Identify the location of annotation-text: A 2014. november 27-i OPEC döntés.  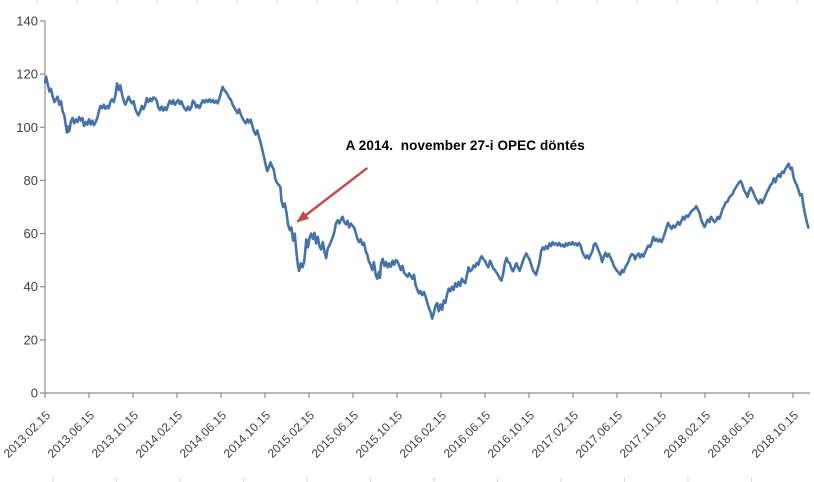
(465, 145).